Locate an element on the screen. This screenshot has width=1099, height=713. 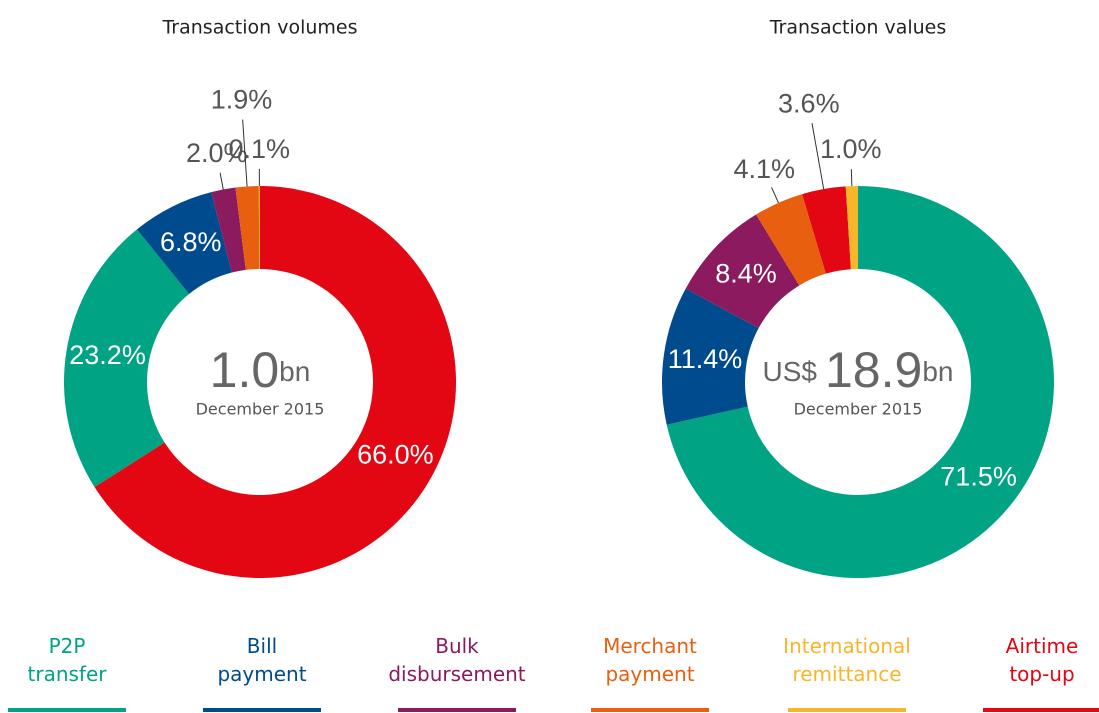
data-label: 23.2% is located at coordinates (107, 355).